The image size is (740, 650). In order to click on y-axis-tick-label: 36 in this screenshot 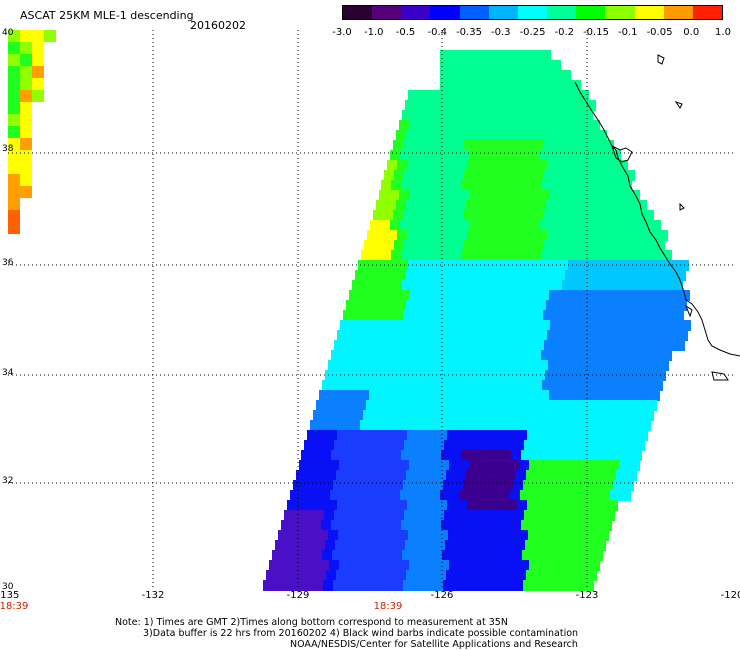, I will do `click(8, 263)`.